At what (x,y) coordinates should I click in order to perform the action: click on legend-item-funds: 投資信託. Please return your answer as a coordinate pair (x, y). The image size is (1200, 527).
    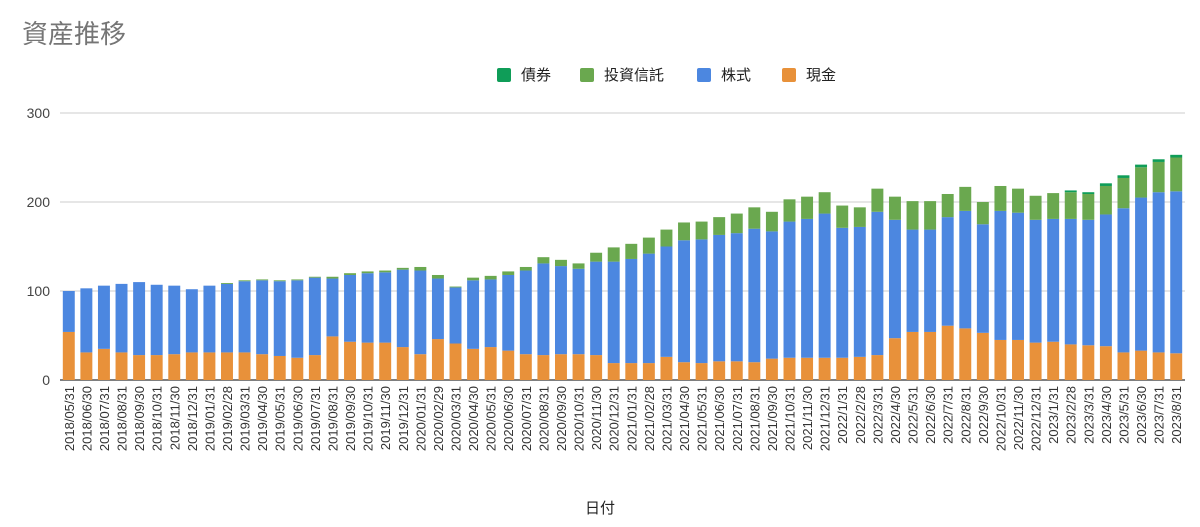
    Looking at the image, I should click on (622, 74).